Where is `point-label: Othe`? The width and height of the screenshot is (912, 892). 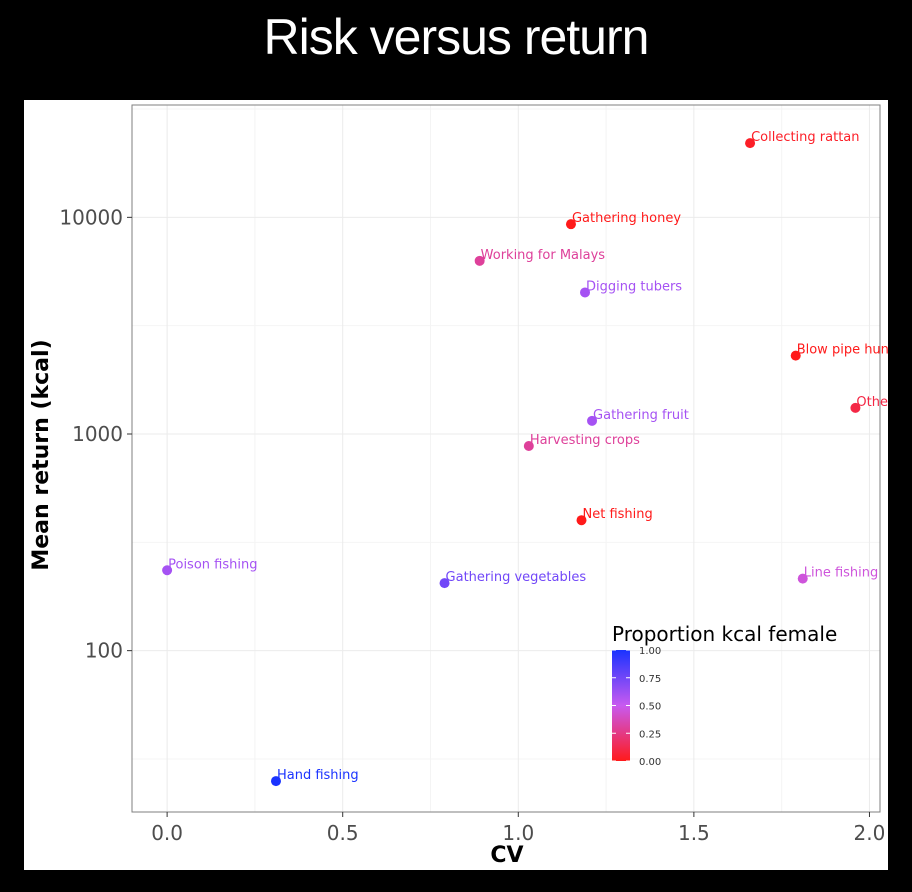
point-label: Othe is located at coordinates (872, 402).